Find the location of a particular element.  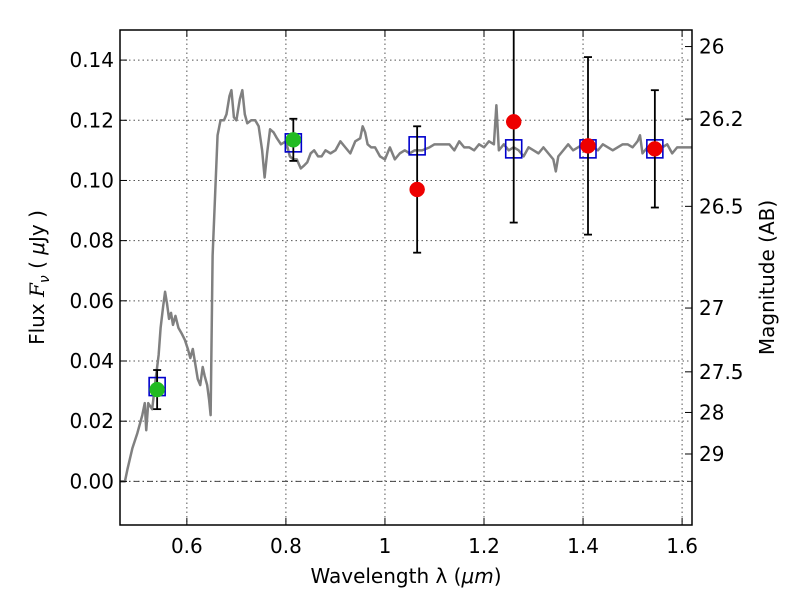

x-axis-title-prefix: Wavelength λ ( is located at coordinates (385, 576).